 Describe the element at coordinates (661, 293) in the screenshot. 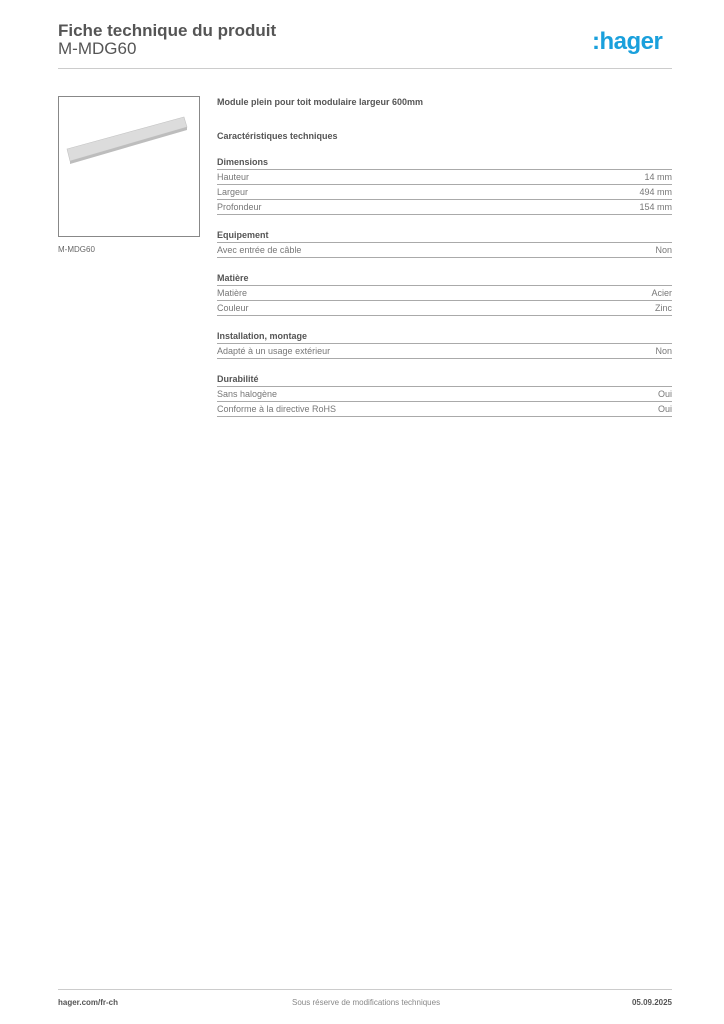

I see `spec-value: Acier` at that location.